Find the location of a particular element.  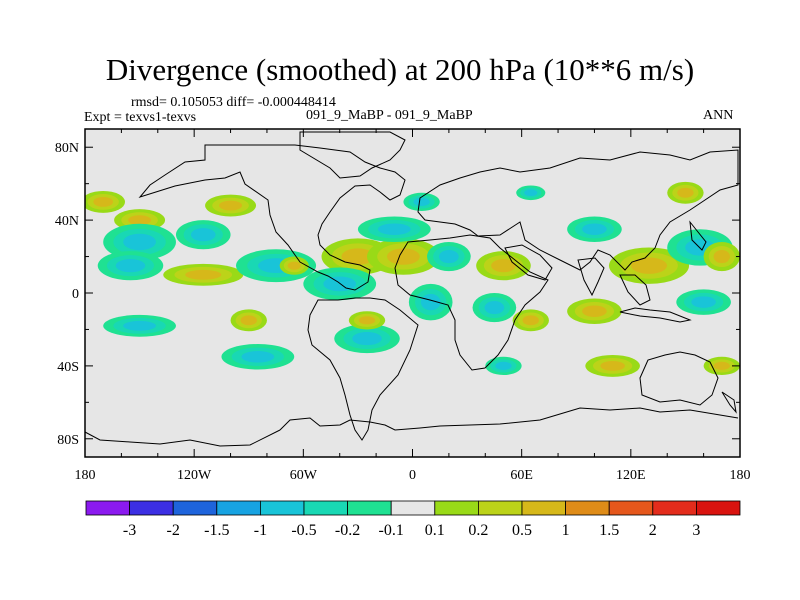

colorbar-label: 0.5 is located at coordinates (522, 530).